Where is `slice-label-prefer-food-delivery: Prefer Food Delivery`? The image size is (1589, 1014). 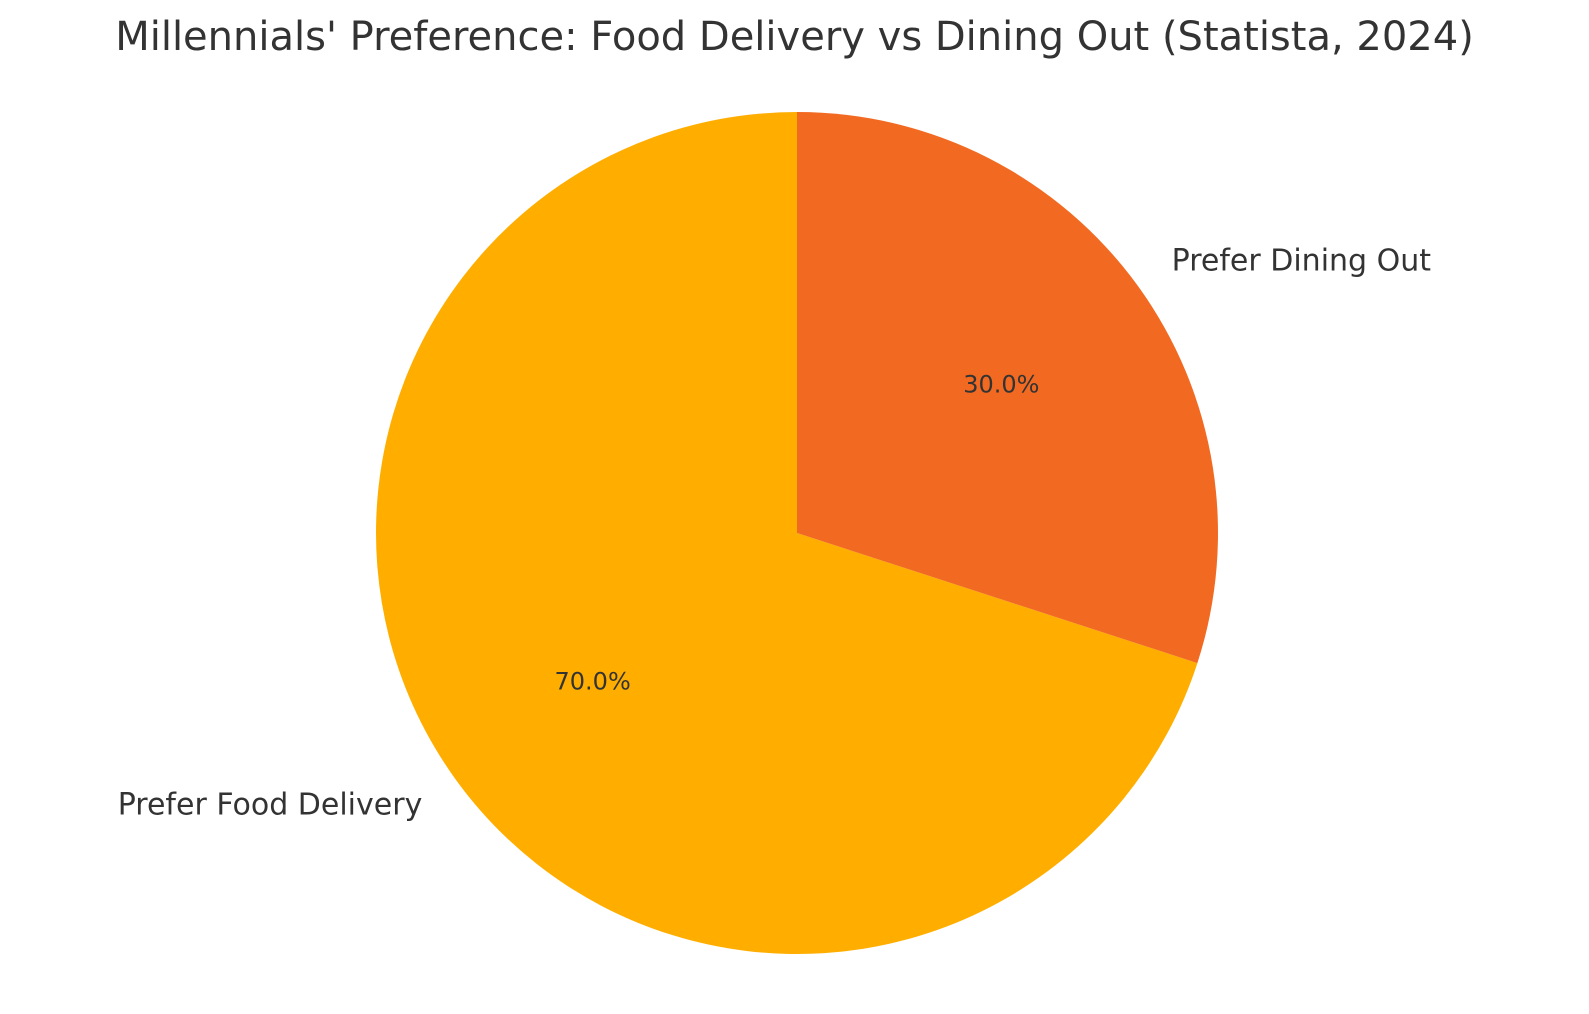
slice-label-prefer-food-delivery: Prefer Food Delivery is located at coordinates (270, 805).